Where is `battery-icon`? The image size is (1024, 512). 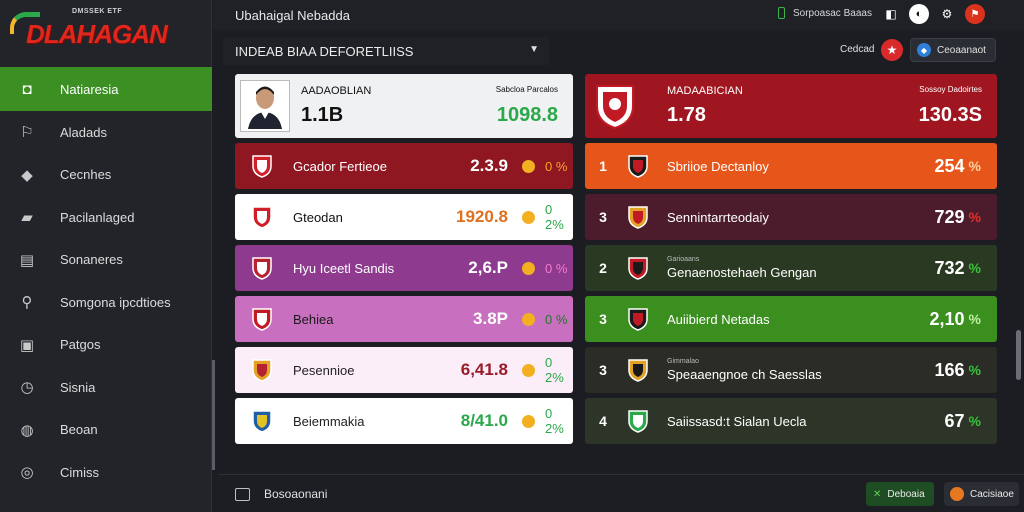 battery-icon is located at coordinates (781, 13).